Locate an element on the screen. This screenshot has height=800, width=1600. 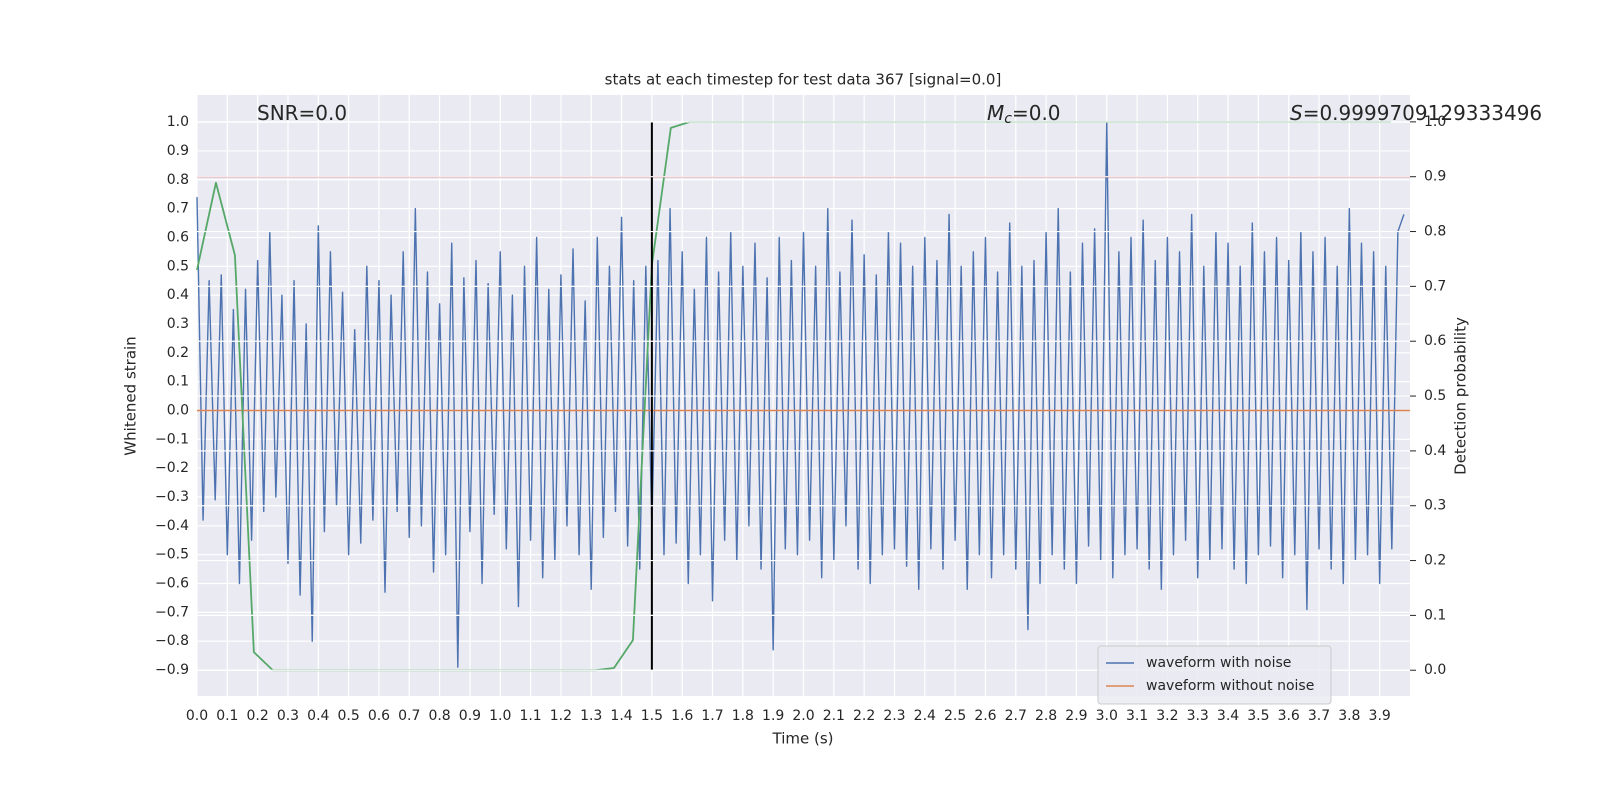
x-tick-label: 1.5 is located at coordinates (652, 716).